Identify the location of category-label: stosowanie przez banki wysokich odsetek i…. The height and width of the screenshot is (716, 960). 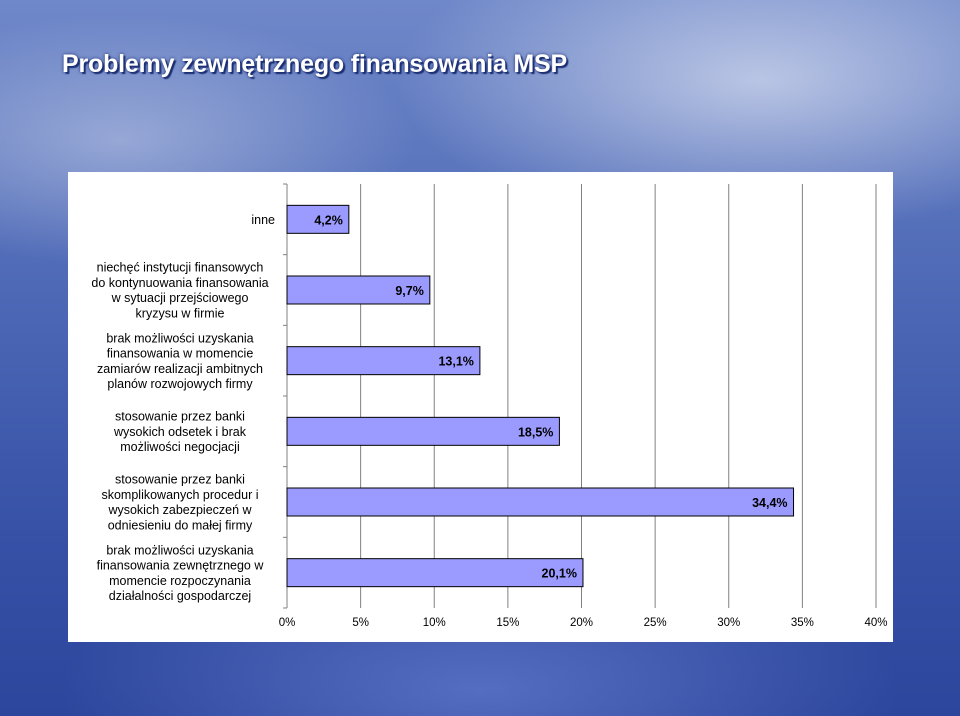
(180, 432).